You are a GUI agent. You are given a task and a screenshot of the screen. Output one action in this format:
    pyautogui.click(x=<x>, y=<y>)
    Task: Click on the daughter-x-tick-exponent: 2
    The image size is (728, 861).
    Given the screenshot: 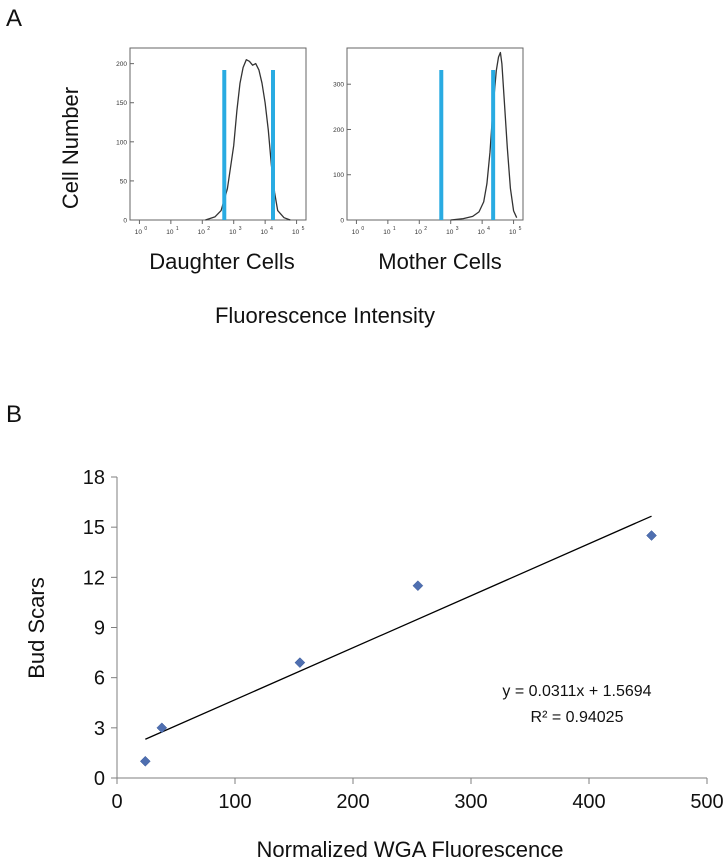 What is the action you would take?
    pyautogui.click(x=208, y=229)
    